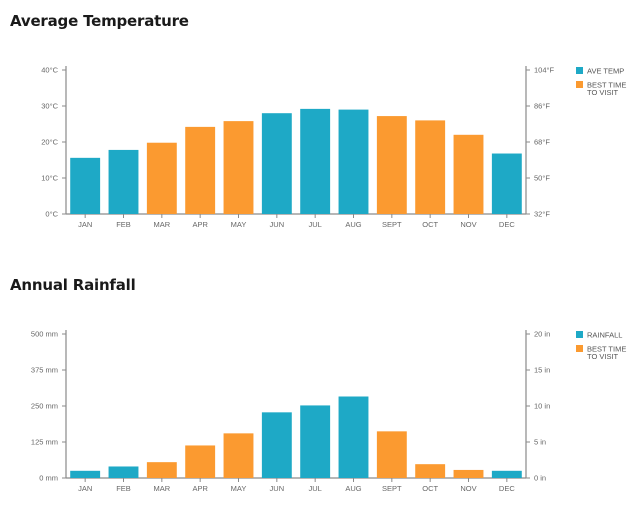 Image resolution: width=640 pixels, height=521 pixels. I want to click on rain-x-tick-label: MAY, so click(239, 488).